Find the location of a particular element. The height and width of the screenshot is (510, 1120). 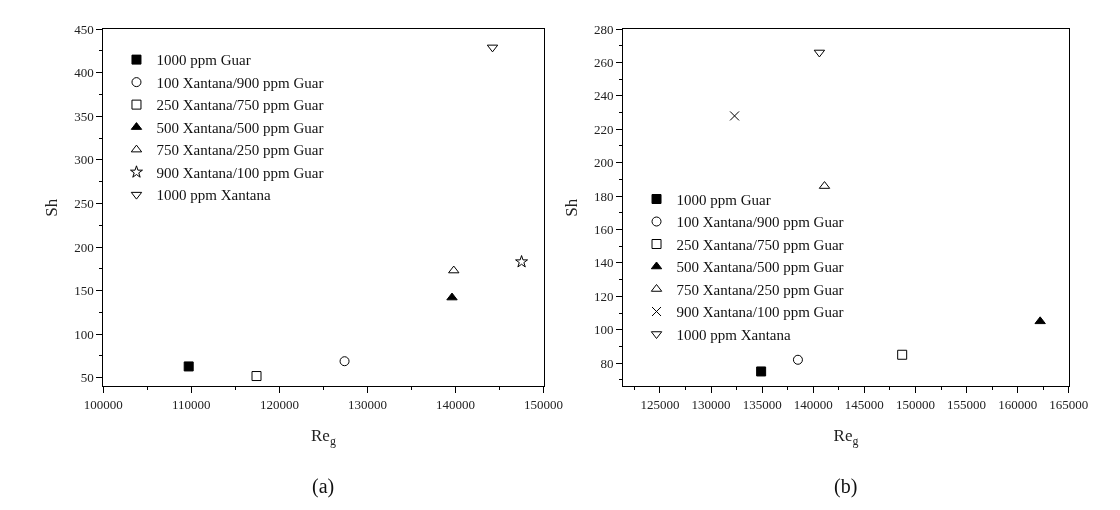

x-tick-label: 125000 is located at coordinates (660, 405).